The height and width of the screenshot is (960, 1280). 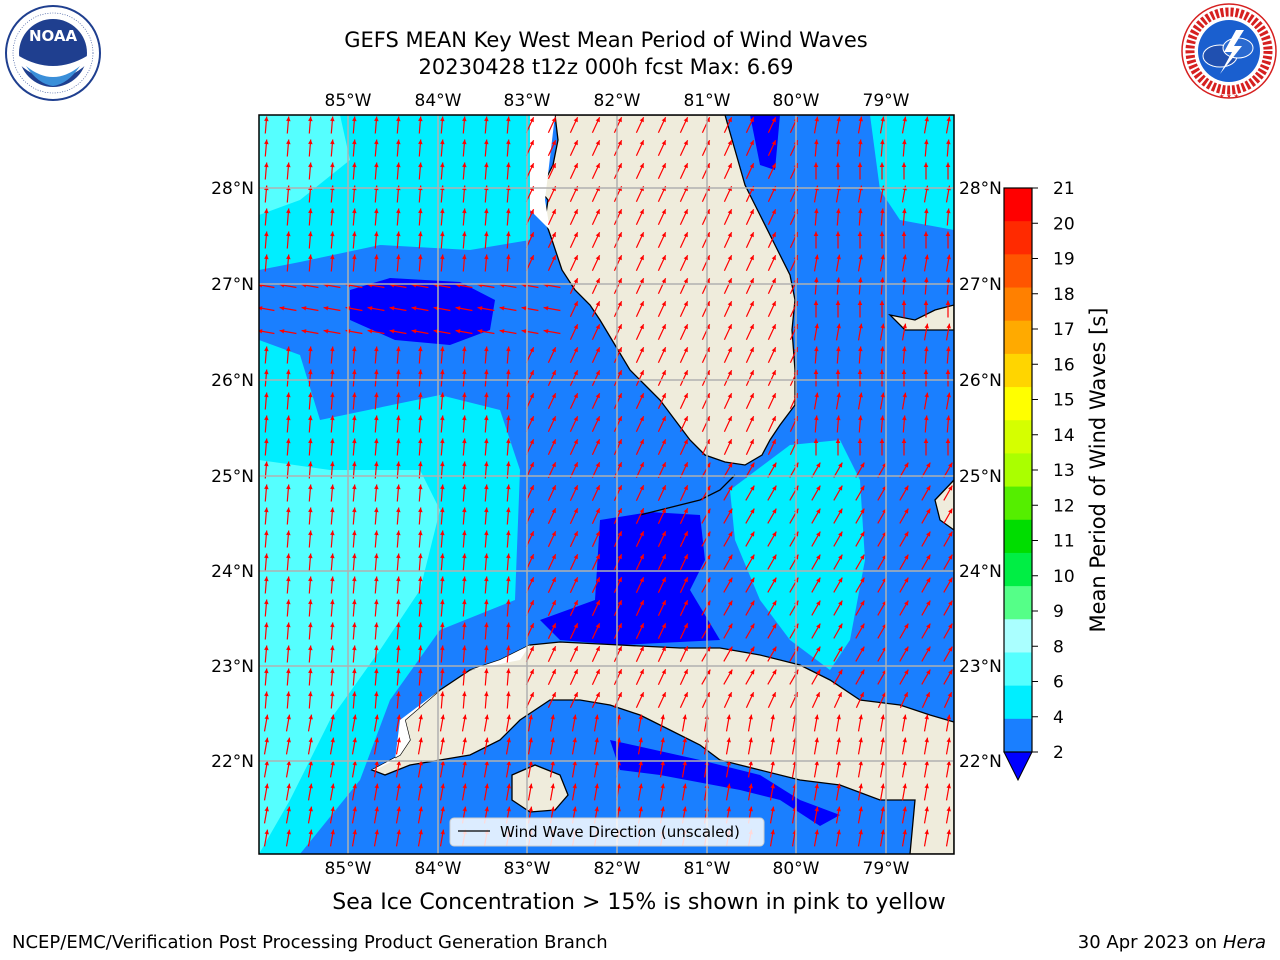 What do you see at coordinates (348, 869) in the screenshot?
I see `lon-label-bottom: 85°W` at bounding box center [348, 869].